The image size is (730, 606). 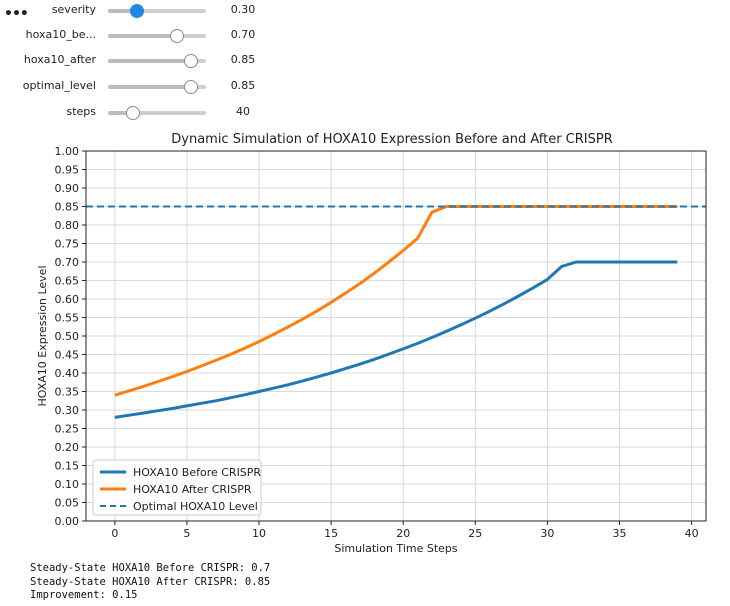 I want to click on slider-value: 0.30, so click(x=243, y=9).